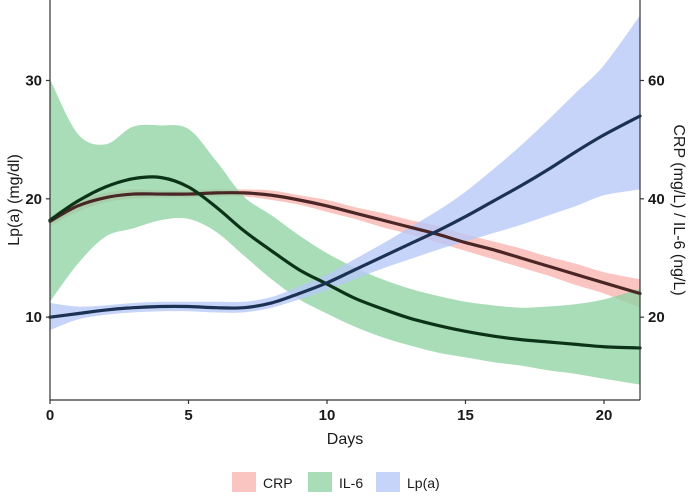  Describe the element at coordinates (351, 483) in the screenshot. I see `legend-label-il-6: IL-6` at that location.